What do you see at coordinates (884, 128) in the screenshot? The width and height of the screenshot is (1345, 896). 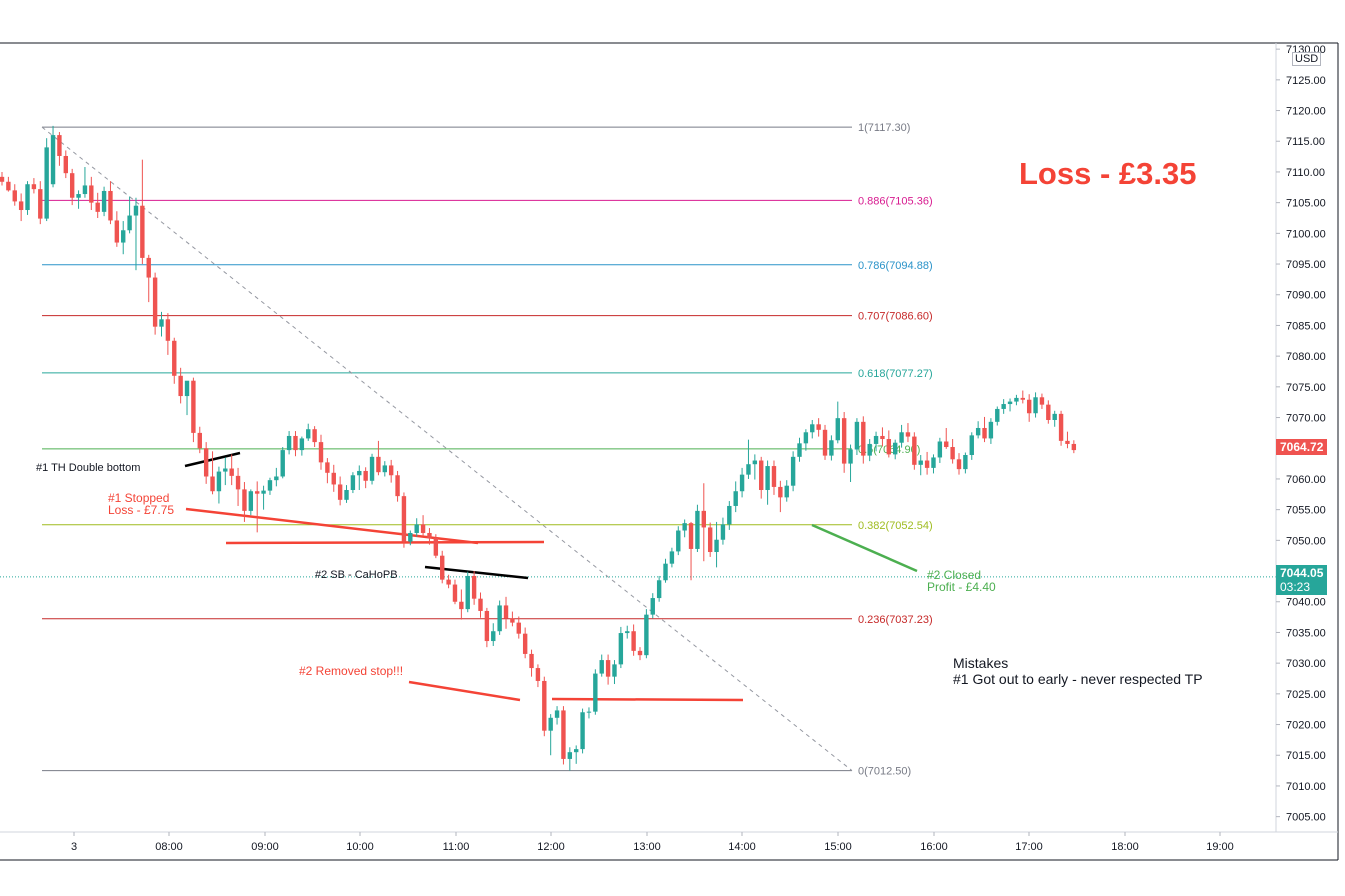 I see `fib-level-label: 1(7117.30)` at bounding box center [884, 128].